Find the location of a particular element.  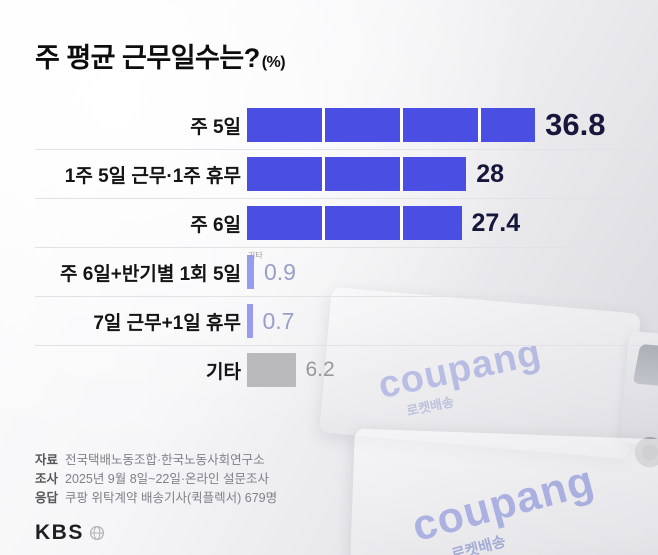

value-label: 27.4 is located at coordinates (496, 222).